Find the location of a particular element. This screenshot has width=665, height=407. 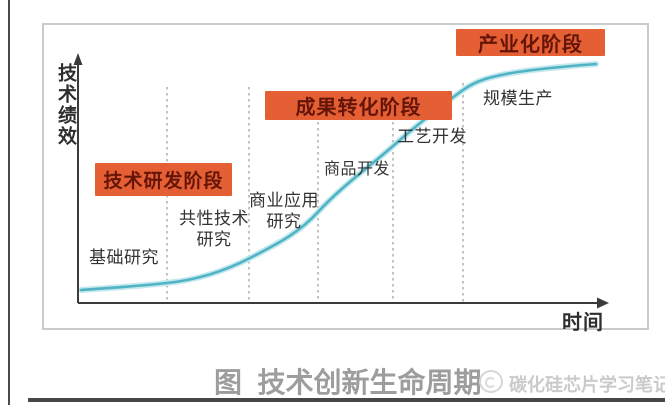

figure-caption: 图 技术创新生命周期 is located at coordinates (348, 382).